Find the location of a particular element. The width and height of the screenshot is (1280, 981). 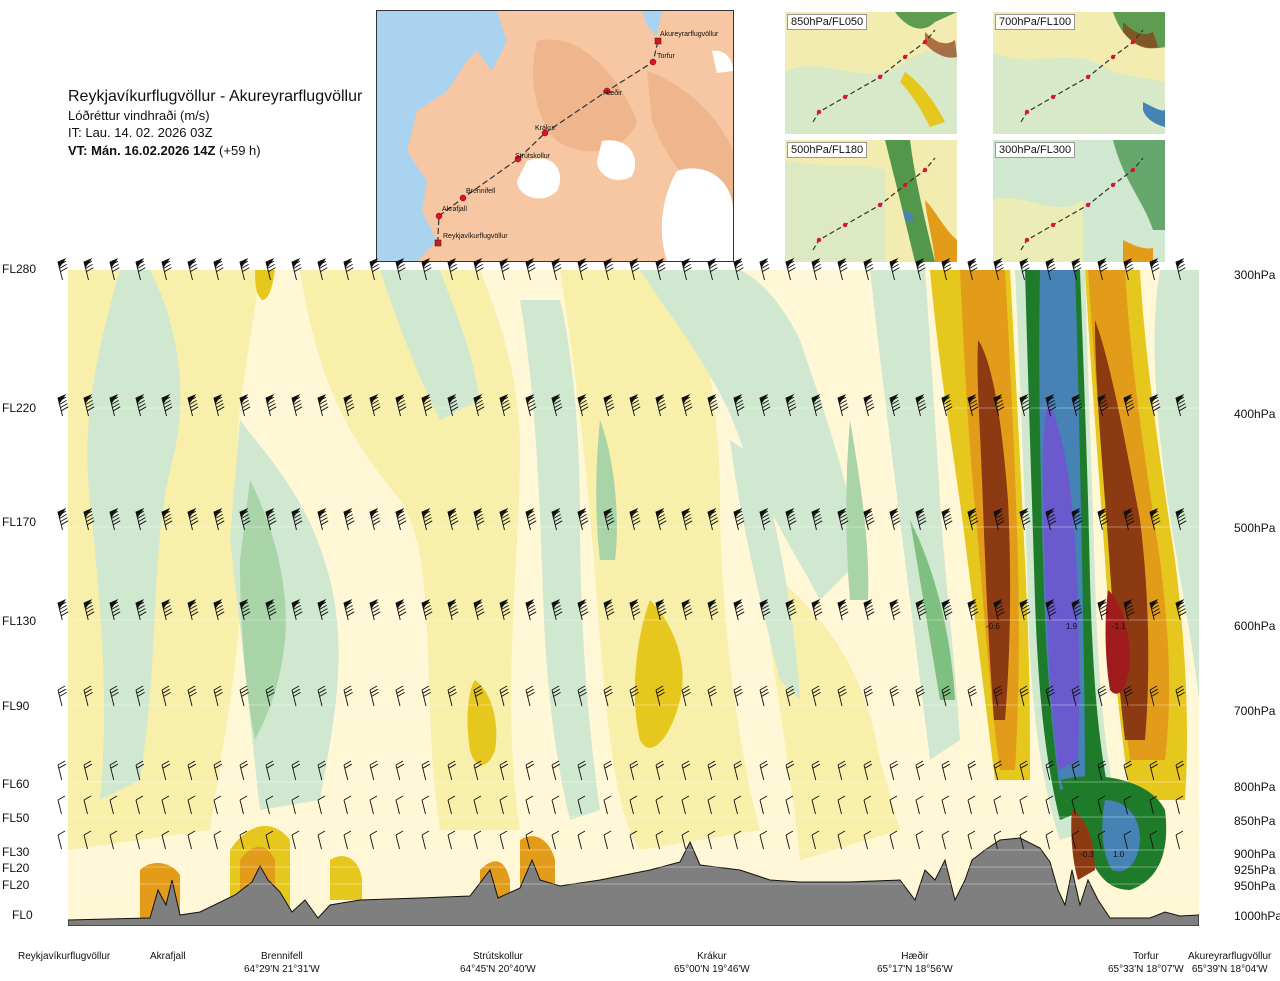

thumbnail-850hpa: 850hPa/FL050 is located at coordinates (871, 73).